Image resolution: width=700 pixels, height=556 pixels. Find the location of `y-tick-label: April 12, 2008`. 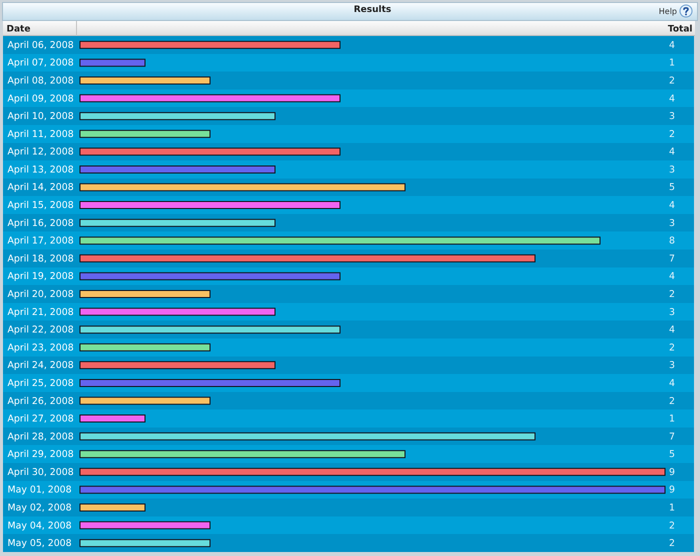

y-tick-label: April 12, 2008 is located at coordinates (41, 152).